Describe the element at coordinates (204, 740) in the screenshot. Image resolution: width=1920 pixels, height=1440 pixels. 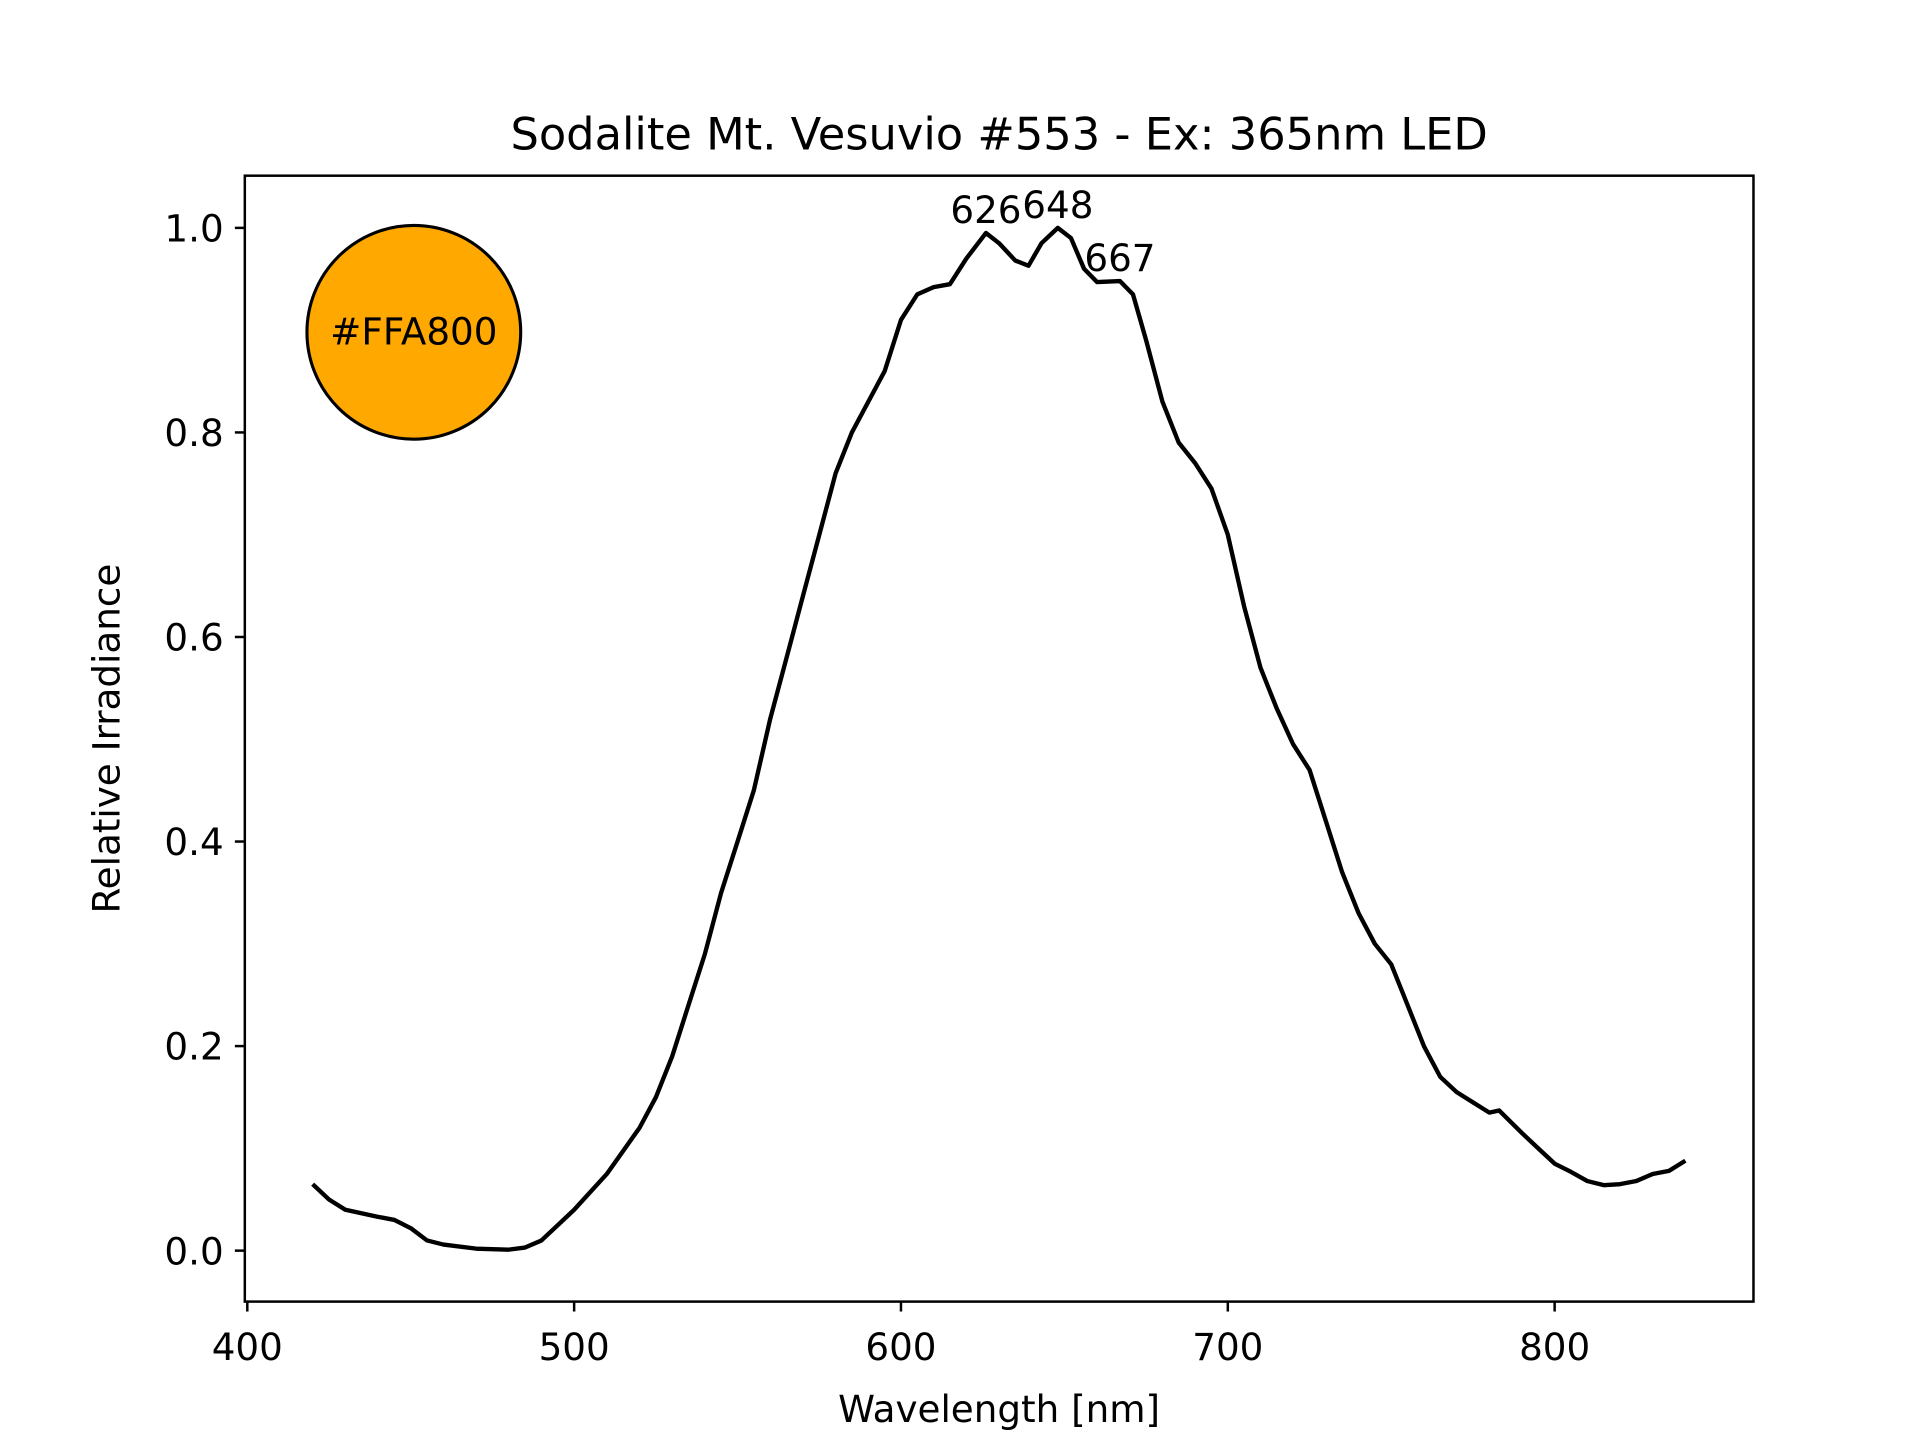
I see `y-axis: 0.0 0.2 0.4 0.6 0.8 1.0` at that location.